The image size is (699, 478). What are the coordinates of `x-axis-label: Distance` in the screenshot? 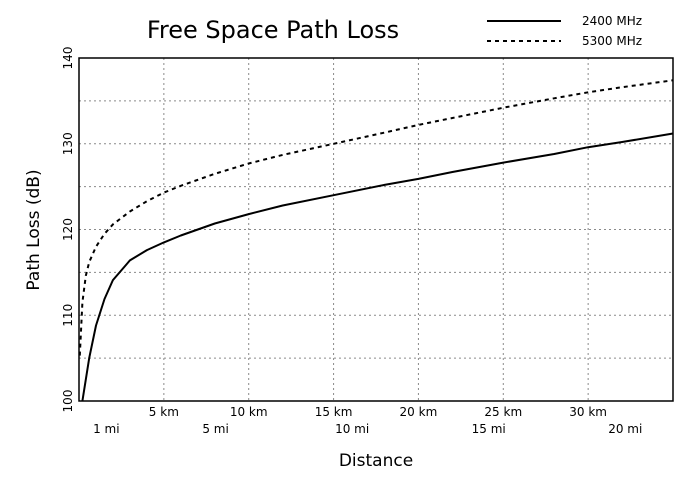 It's located at (376, 461).